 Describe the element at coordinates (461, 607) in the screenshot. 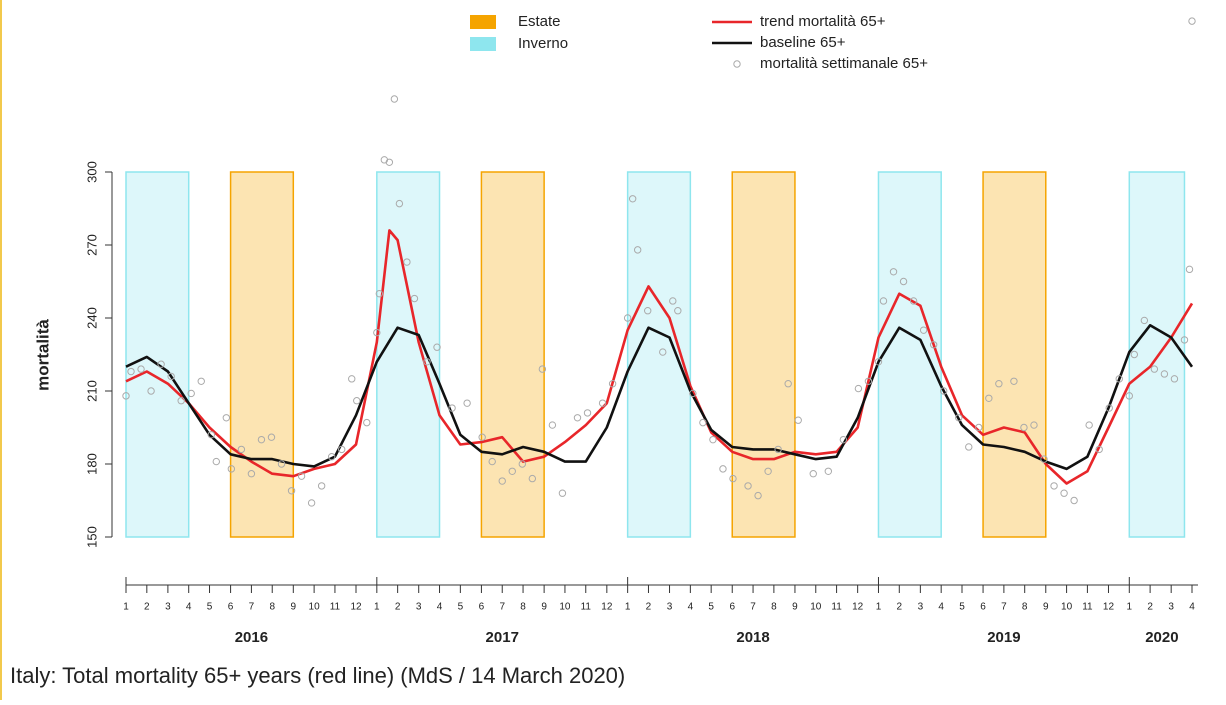

I see `x-tick-label: 5` at that location.